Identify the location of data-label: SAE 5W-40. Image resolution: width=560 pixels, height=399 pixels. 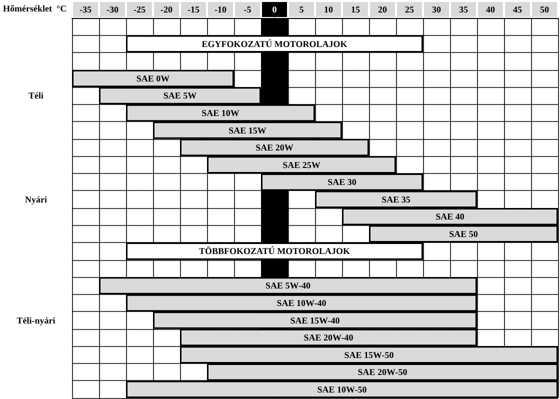
(288, 285).